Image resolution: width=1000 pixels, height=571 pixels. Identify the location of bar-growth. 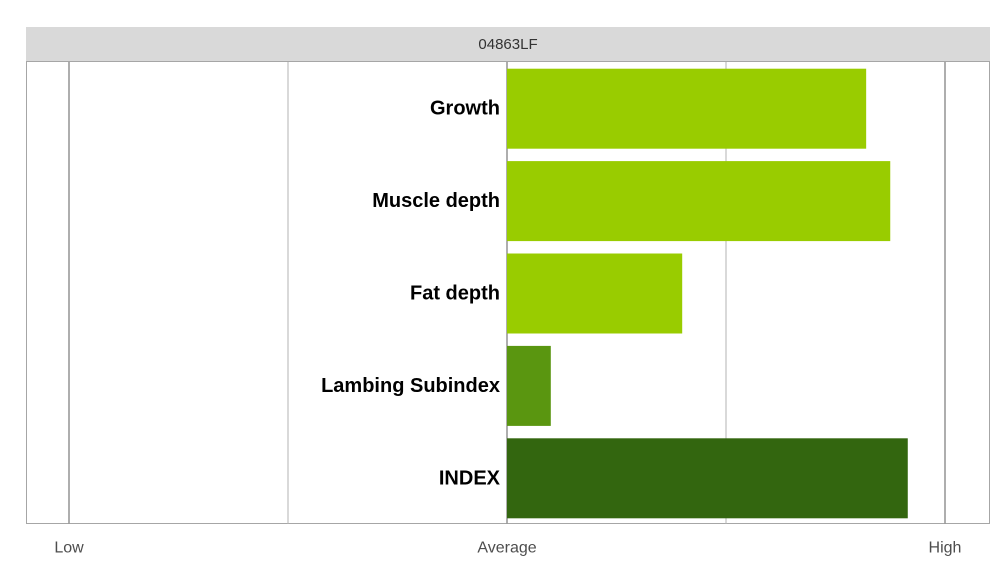
(687, 108).